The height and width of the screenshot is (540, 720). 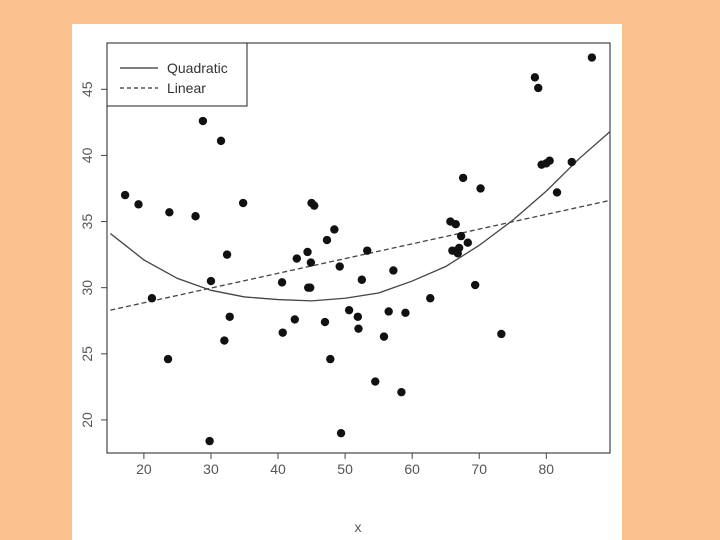 I want to click on x-axis: 20 30 40 50 60 70 80, so click(x=345, y=465).